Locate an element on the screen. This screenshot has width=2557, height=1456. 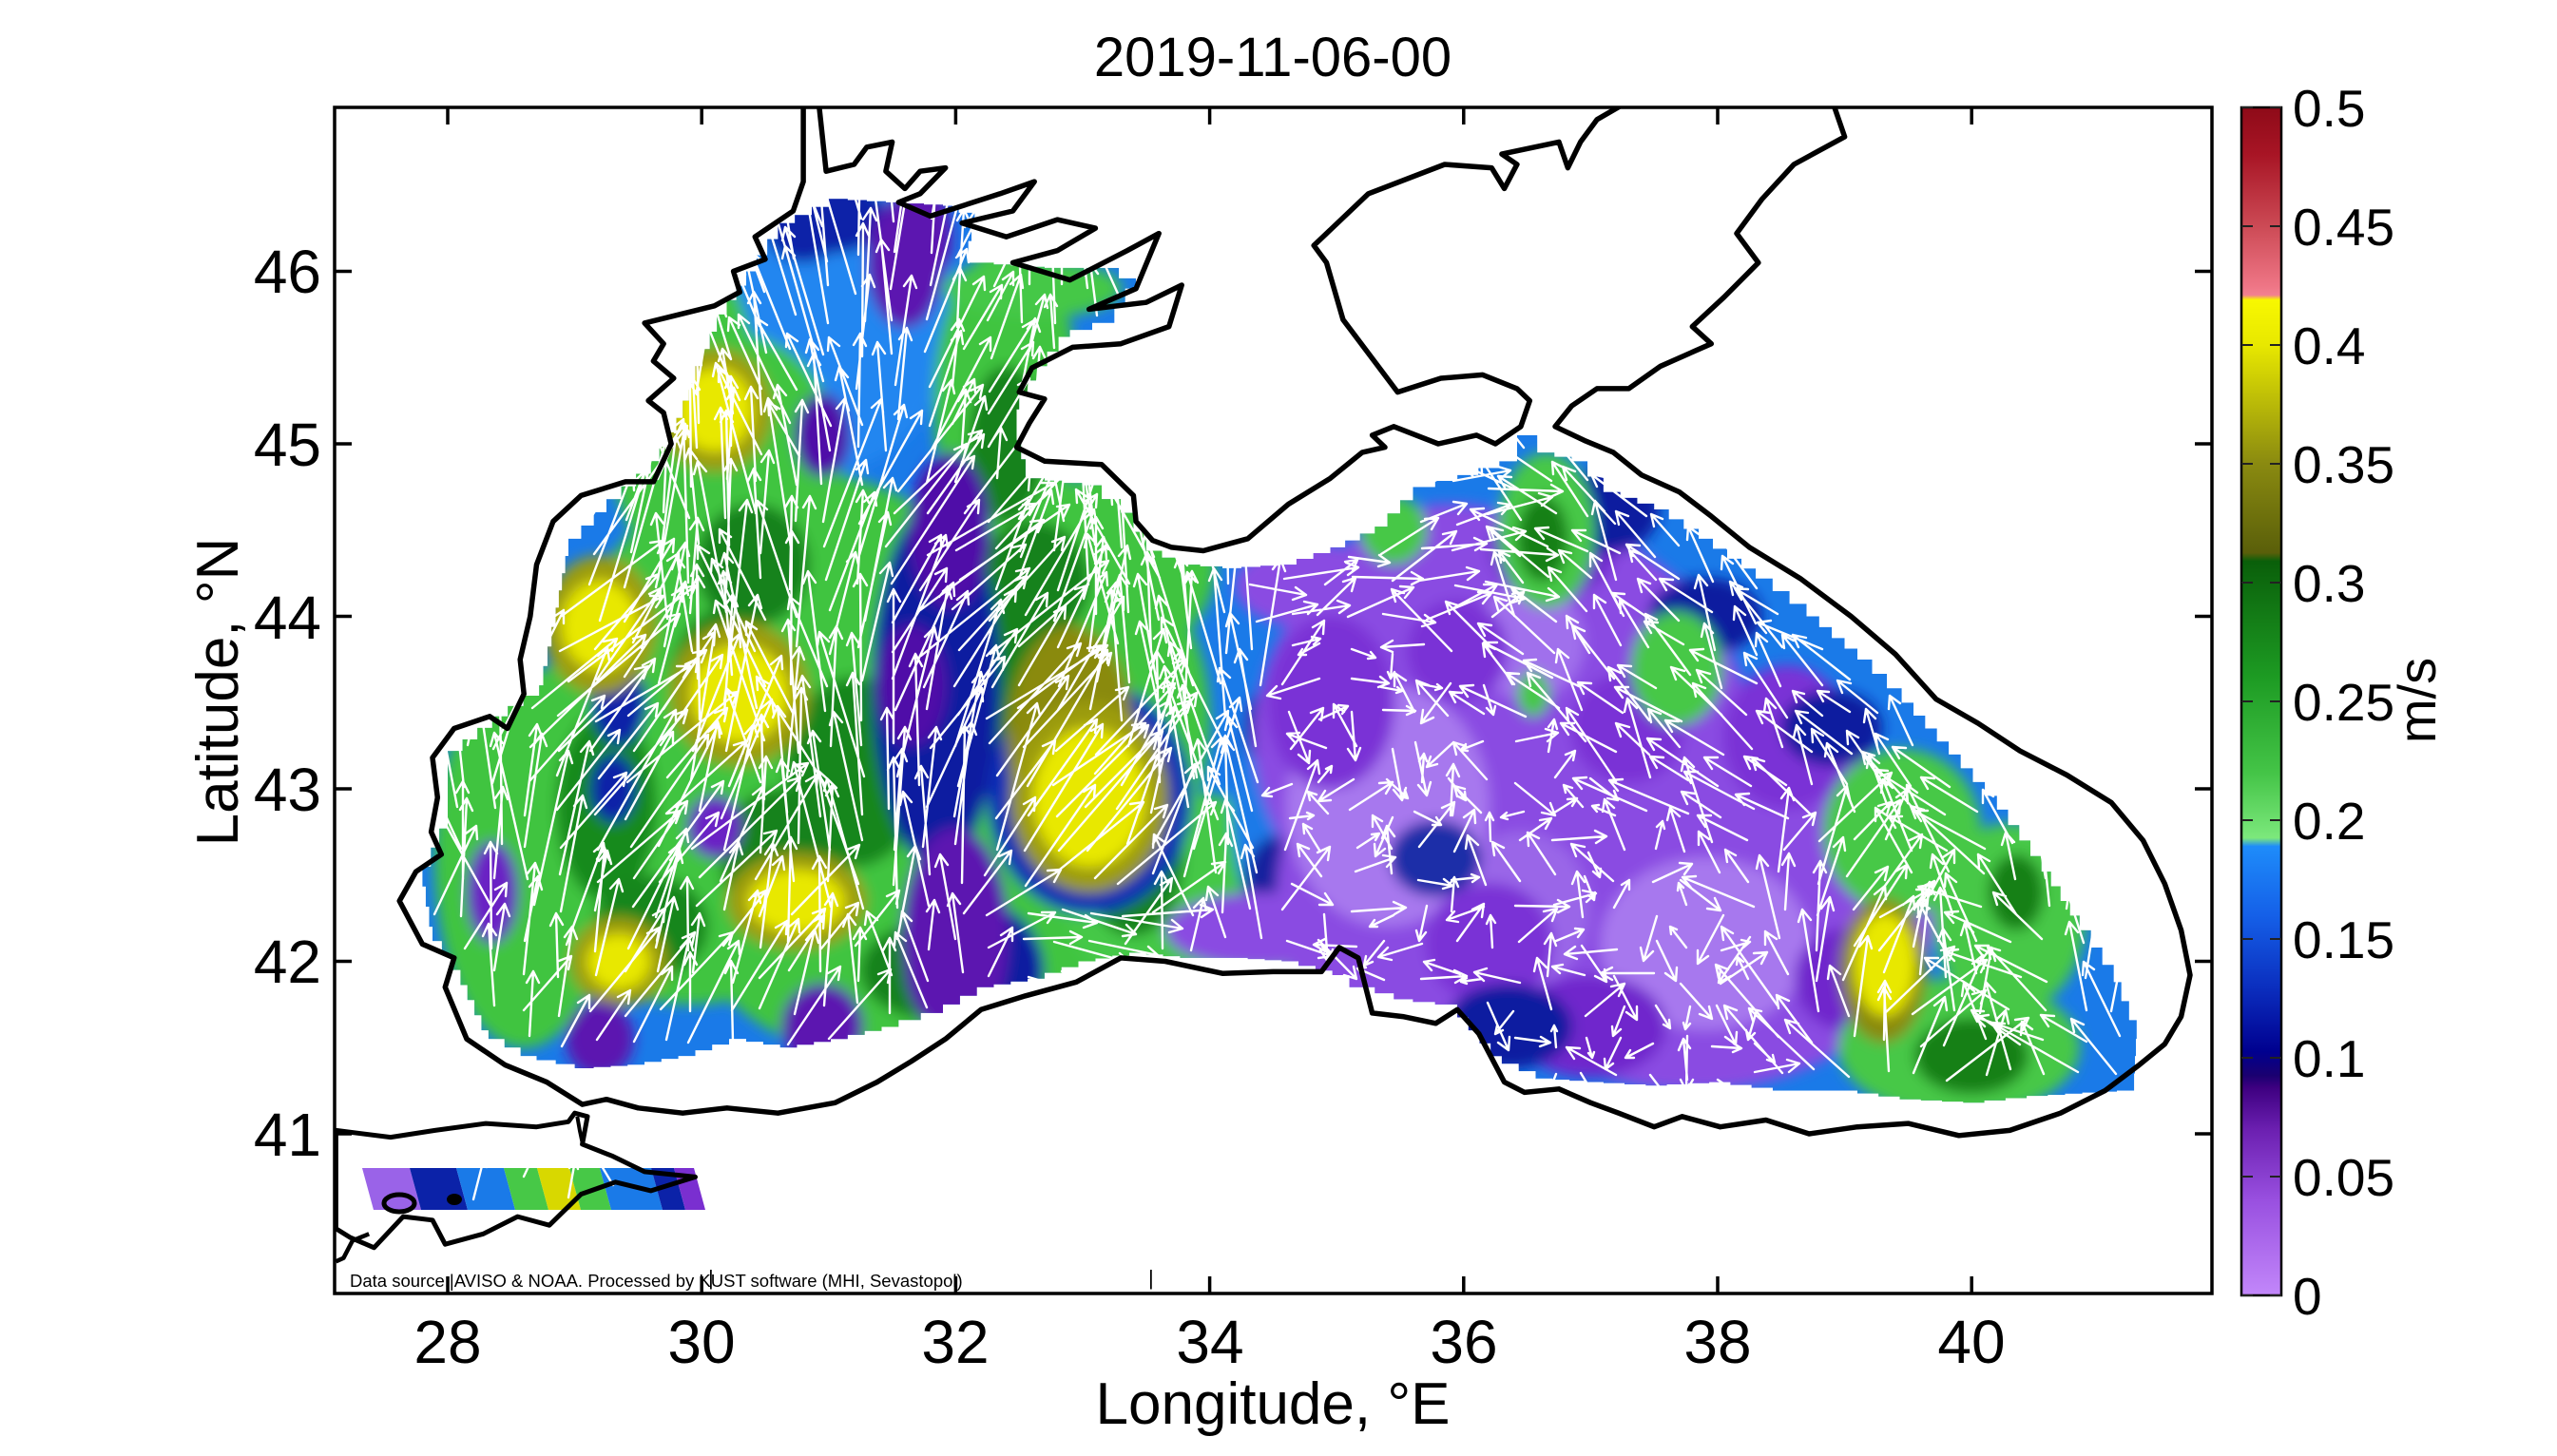
svg-text: 45 is located at coordinates (288, 445).